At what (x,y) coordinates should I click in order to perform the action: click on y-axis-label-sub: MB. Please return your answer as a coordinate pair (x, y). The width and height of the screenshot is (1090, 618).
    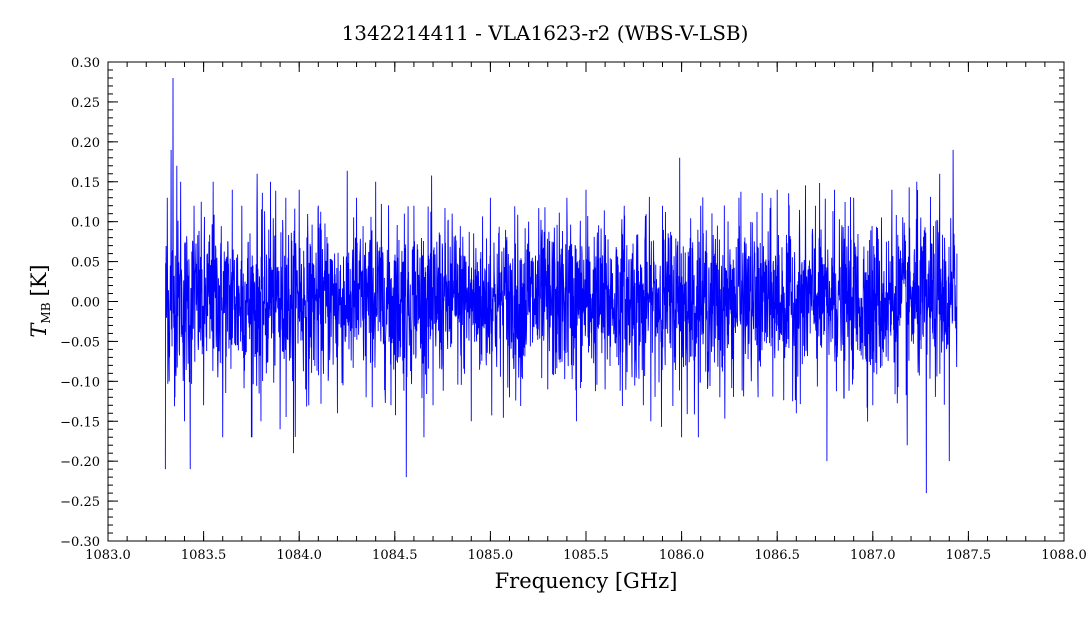
    Looking at the image, I should click on (46, 312).